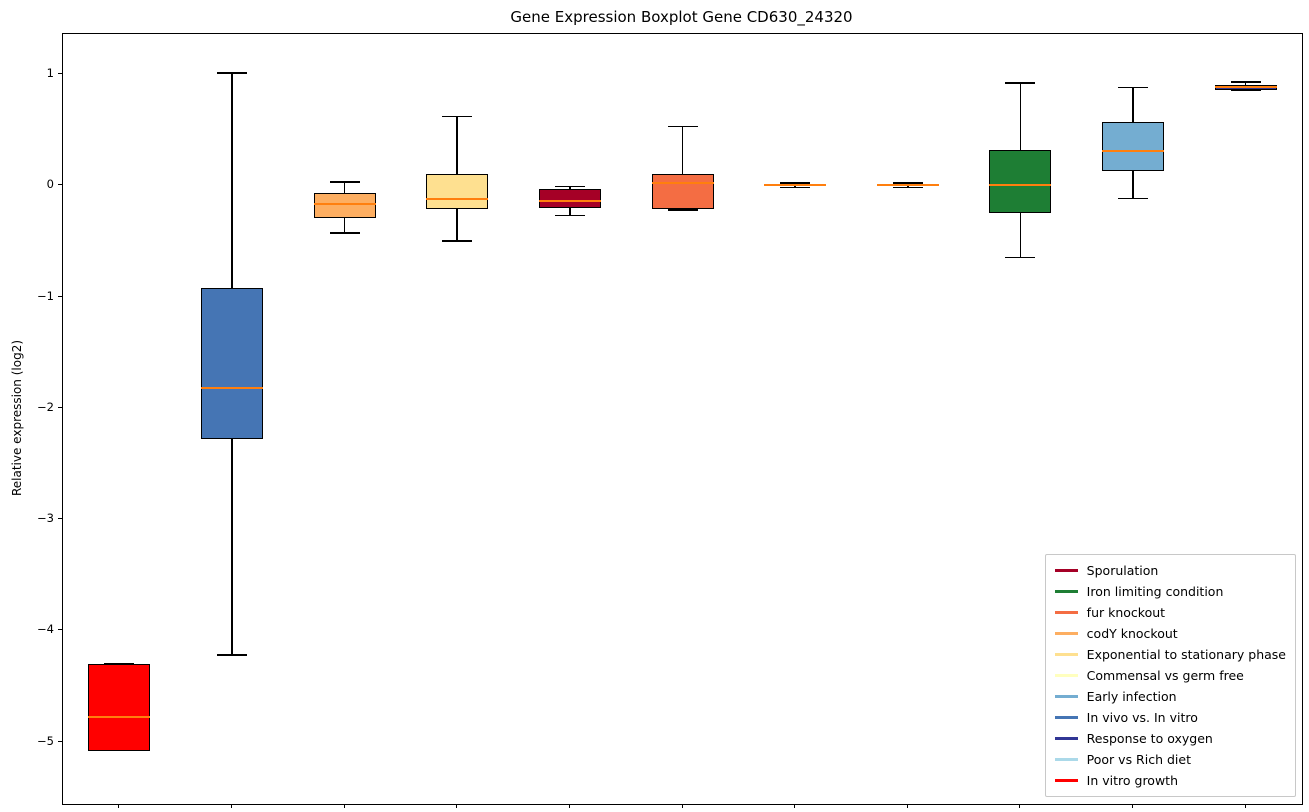  Describe the element at coordinates (682, 168) in the screenshot. I see `whisker-line` at that location.